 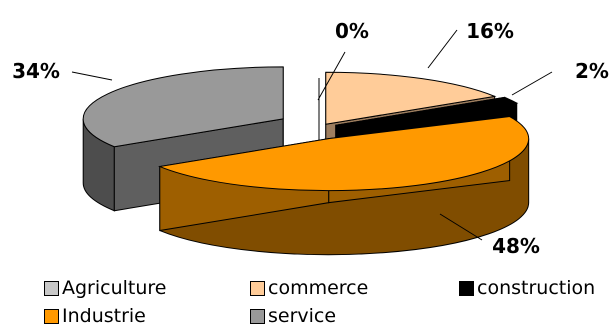 I want to click on data-label: 34%, so click(x=36, y=71).